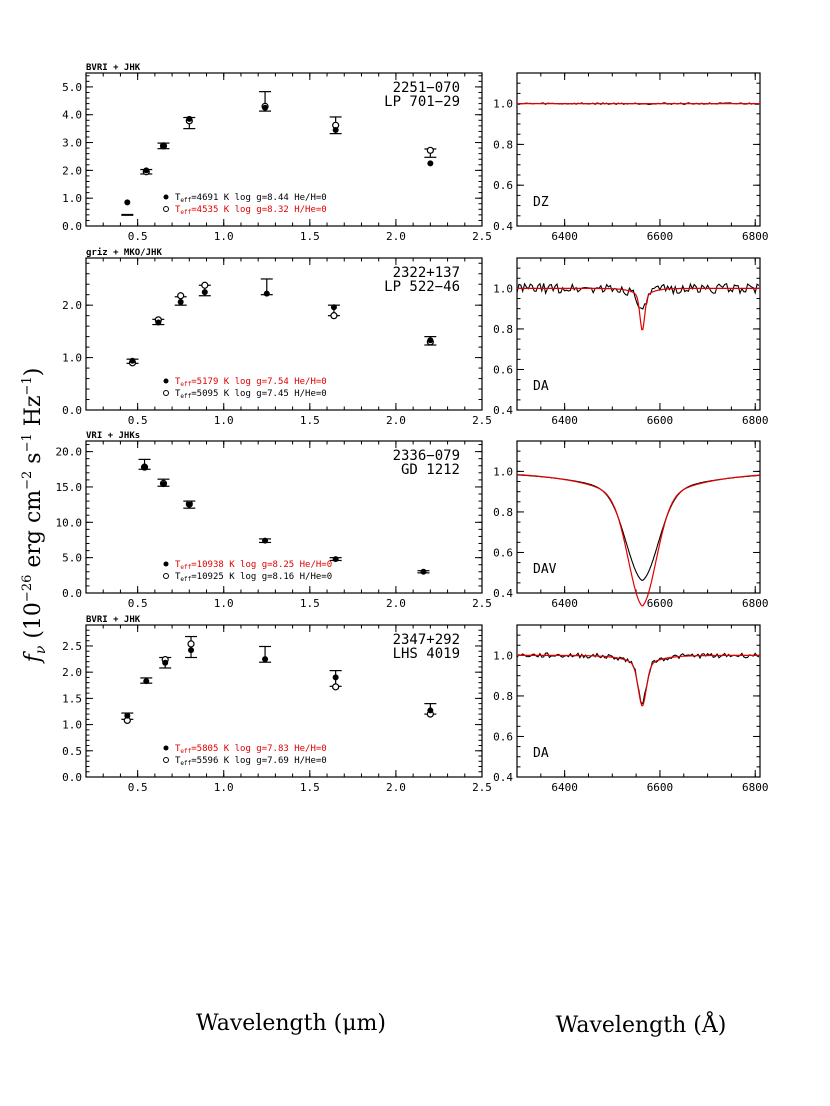 The image size is (830, 1106). Describe the element at coordinates (630, 157) in the screenshot. I see `spectrum-panel: 6400 6600 6800 0.4 0.6 0.8 1.0 DZ` at that location.